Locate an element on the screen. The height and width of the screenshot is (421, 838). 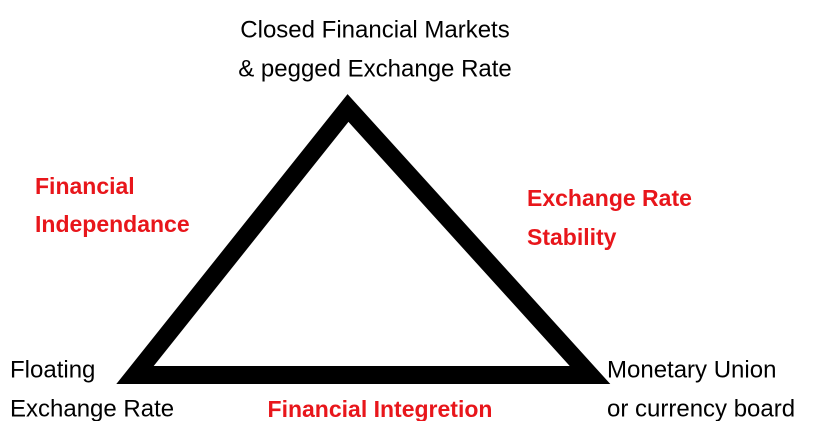
side-label: Independance is located at coordinates (112, 224).